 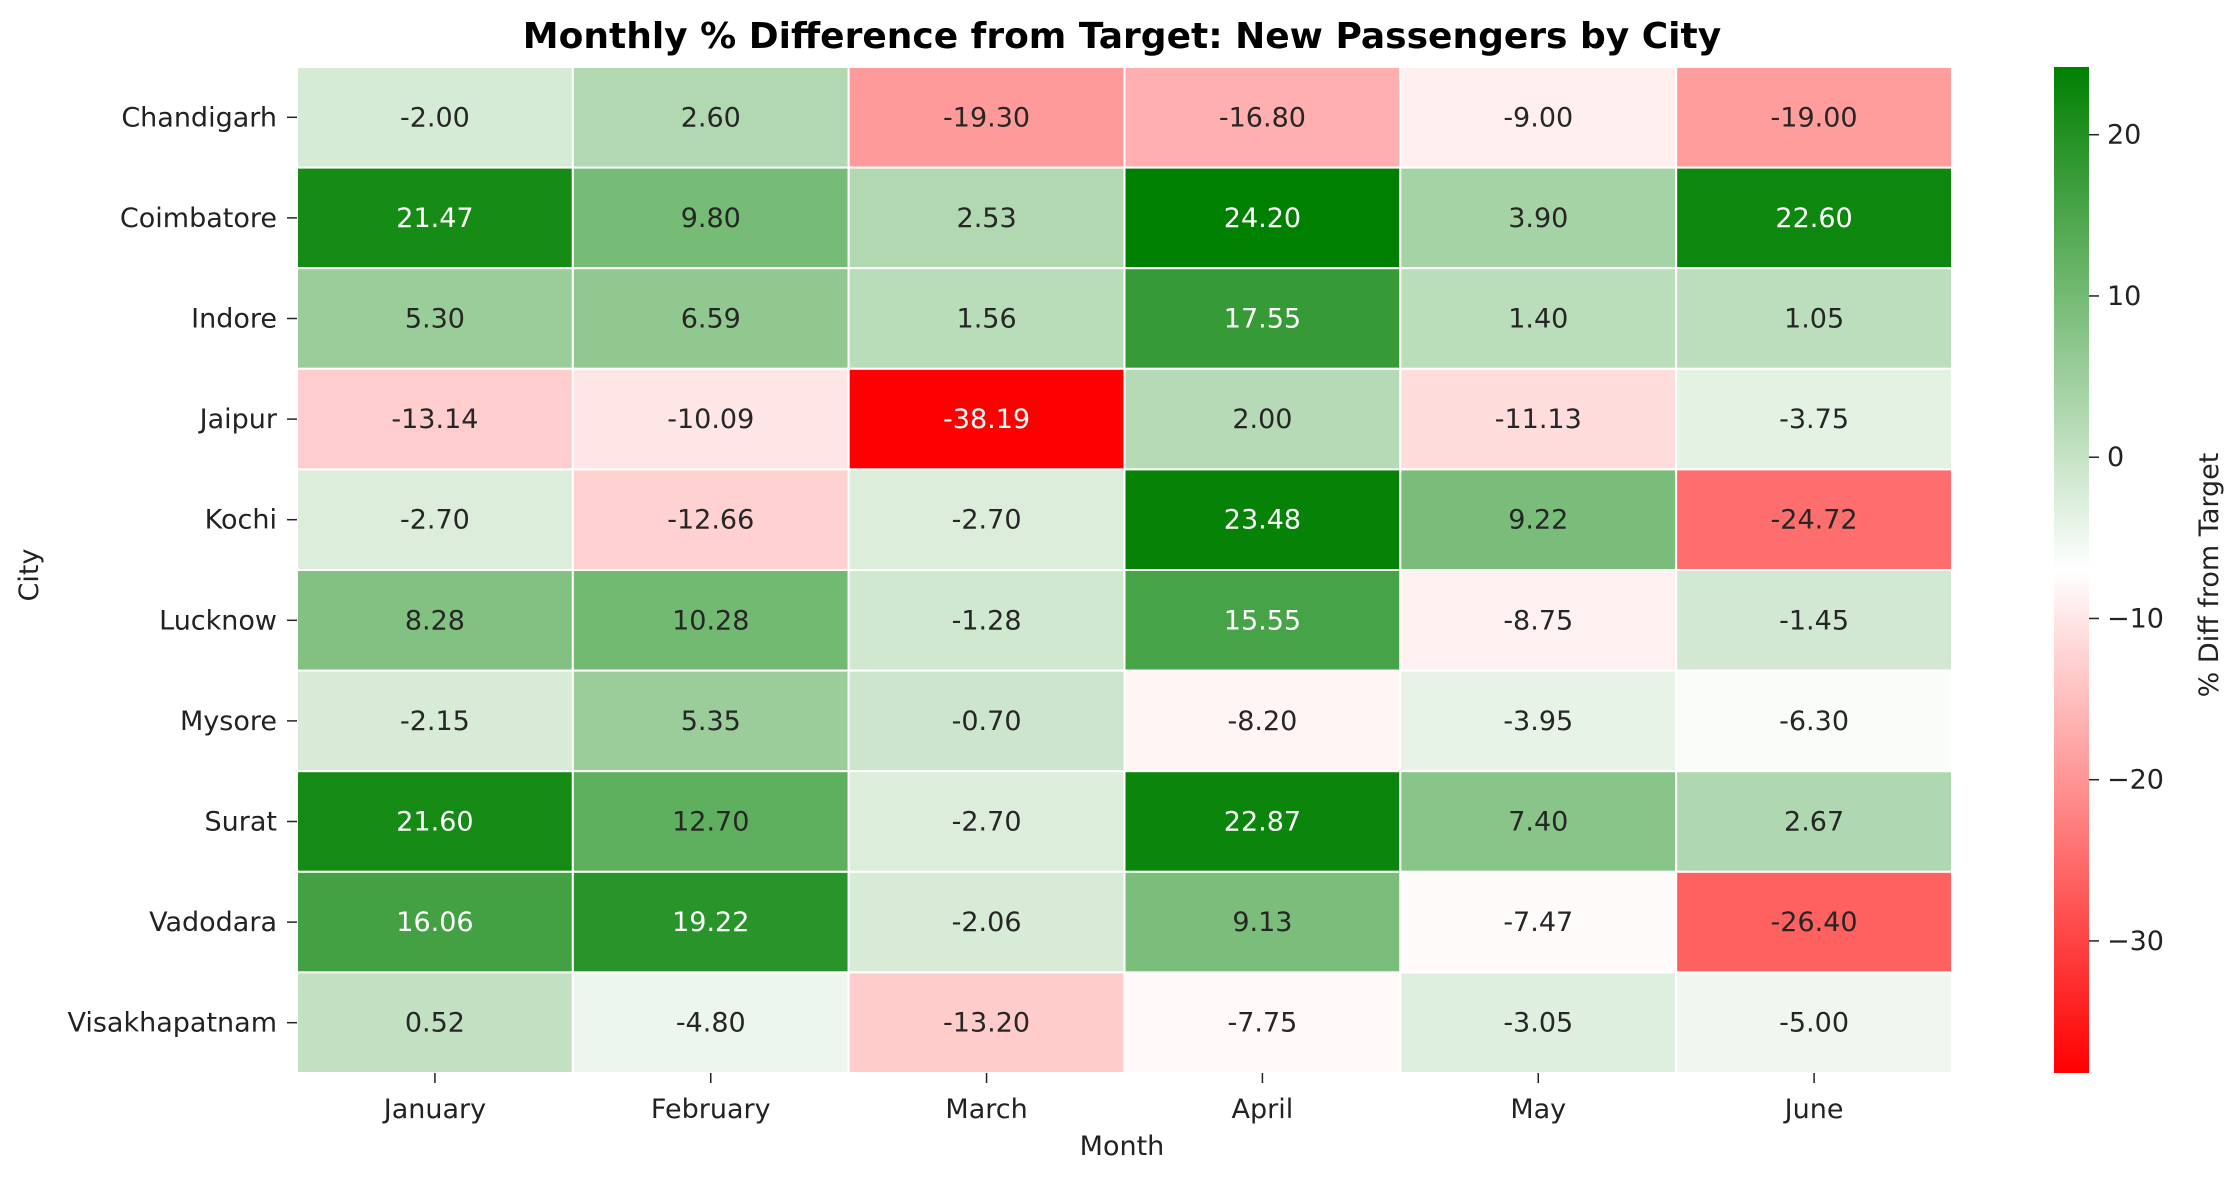 I want to click on cell-value-label: -24.72, so click(x=1814, y=520).